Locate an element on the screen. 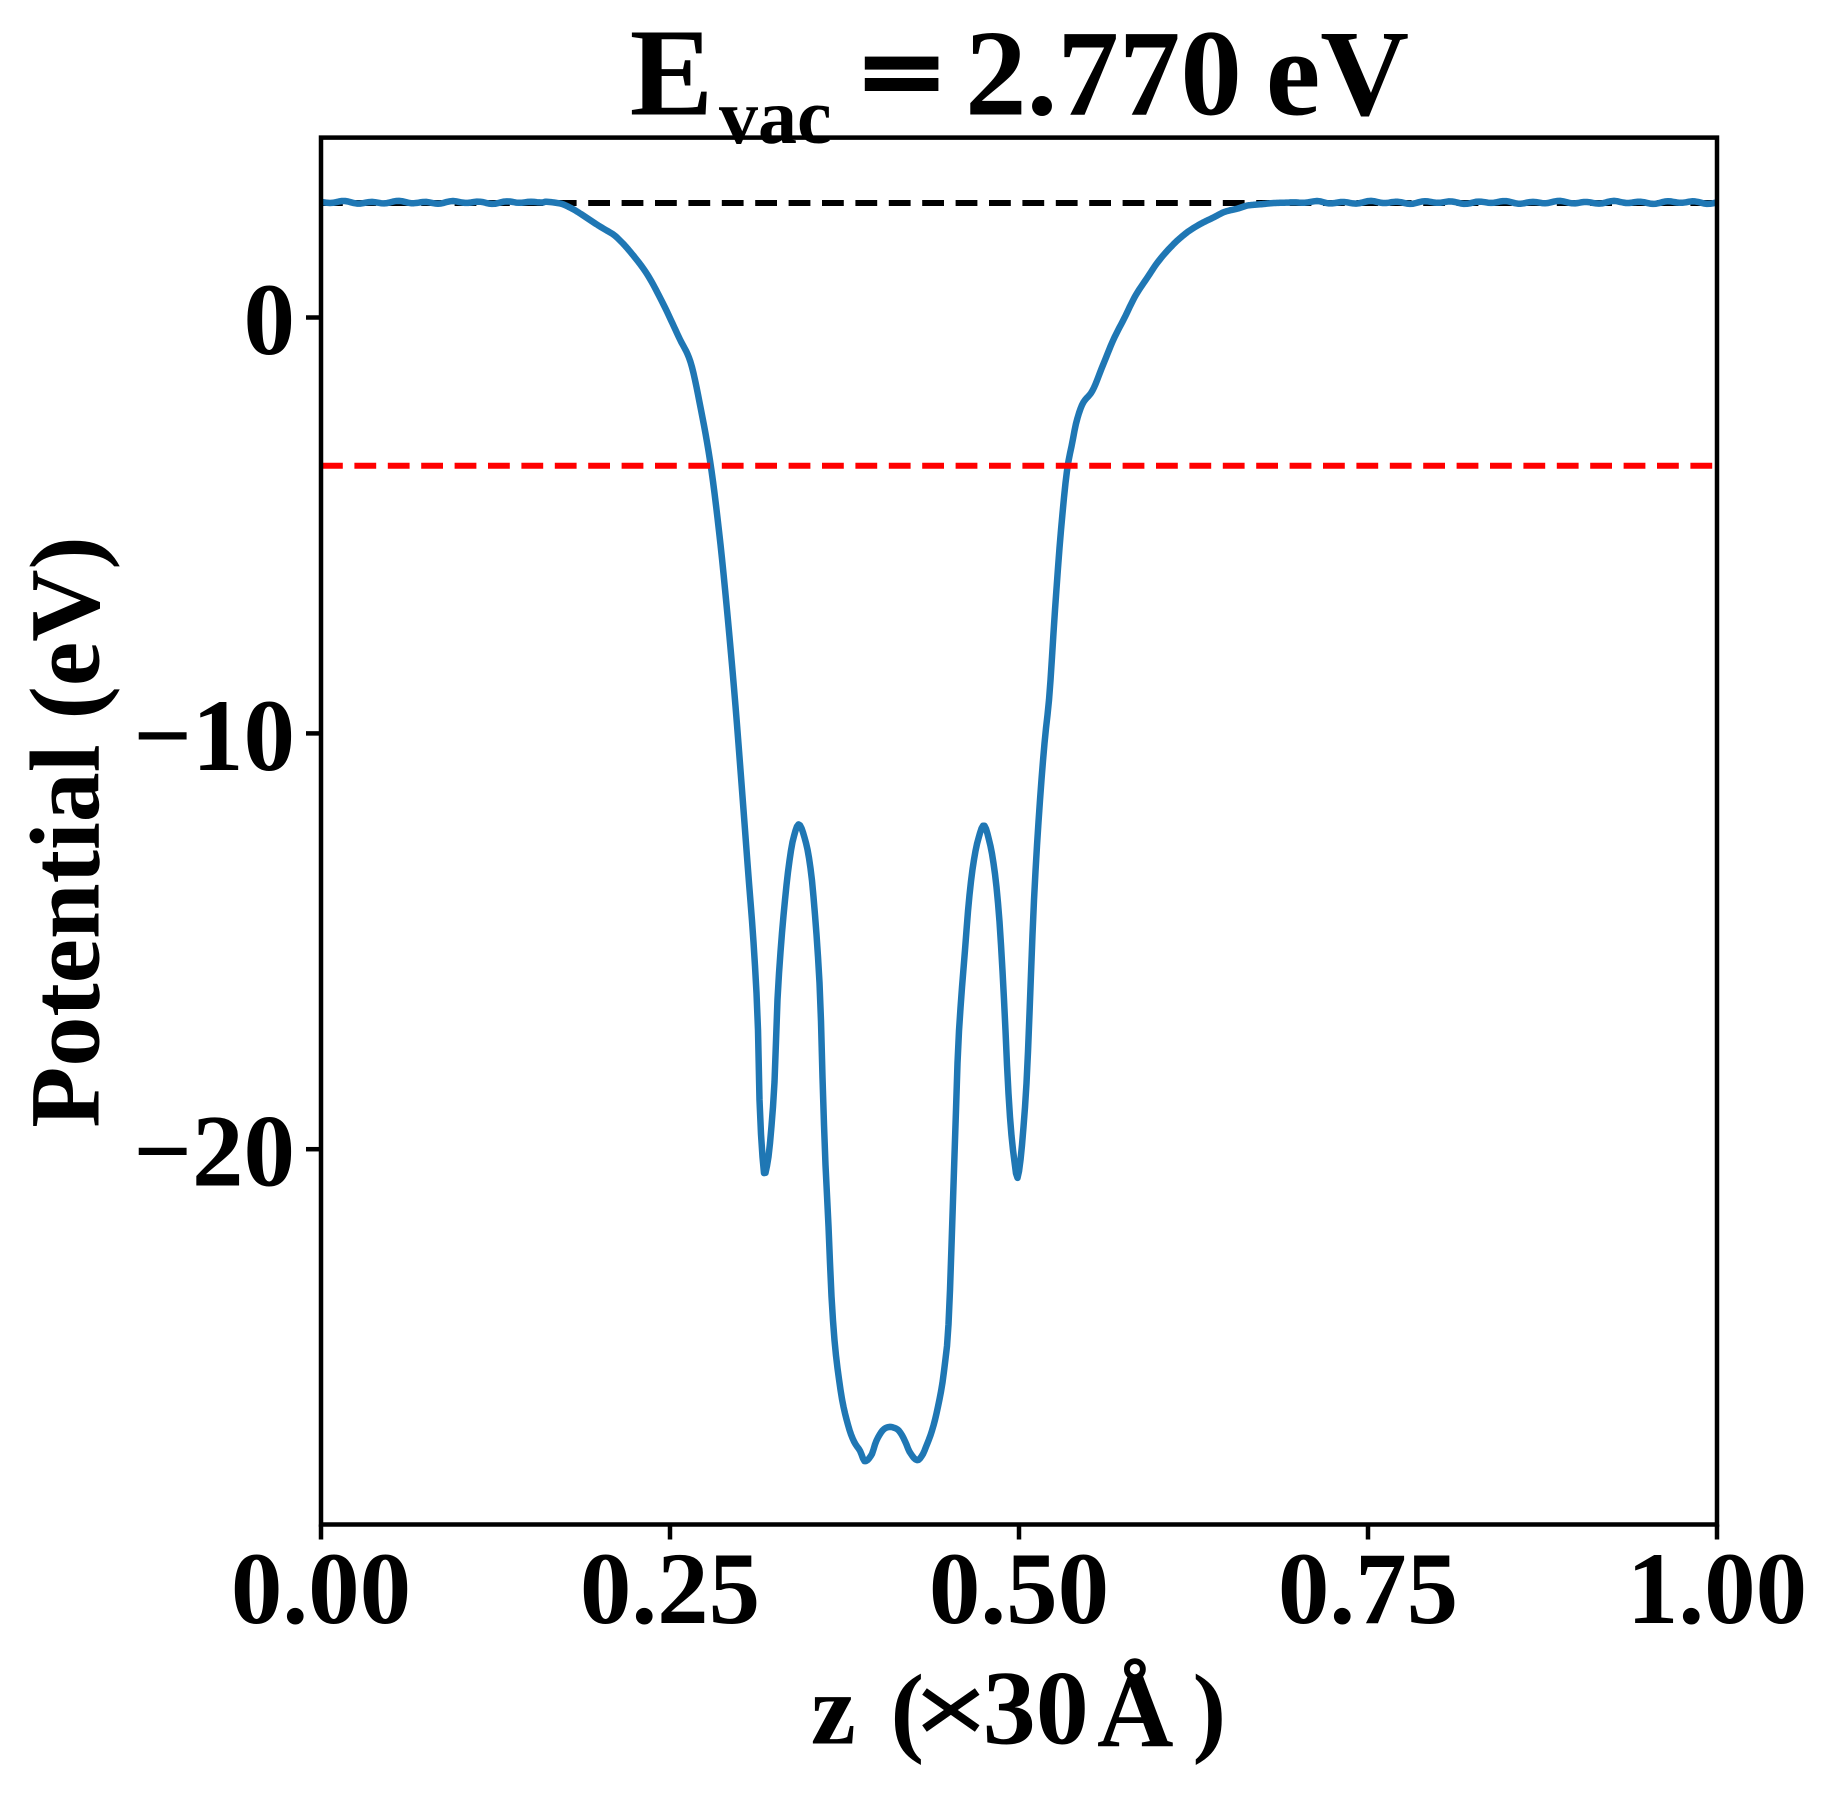 This screenshot has width=1833, height=1794. svg-text: −10 is located at coordinates (214, 736).